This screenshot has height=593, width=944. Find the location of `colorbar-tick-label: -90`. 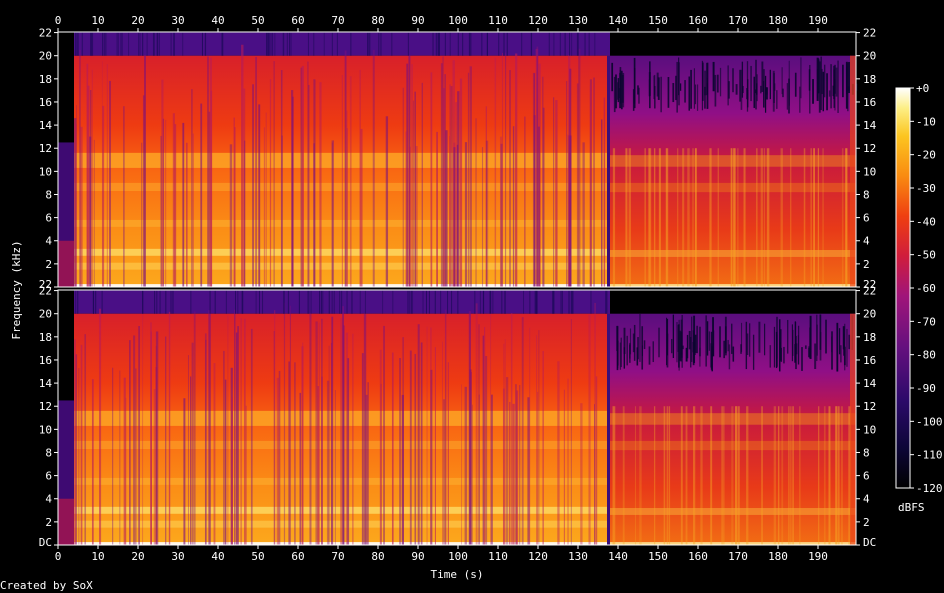

colorbar-tick-label: -90 is located at coordinates (926, 388).